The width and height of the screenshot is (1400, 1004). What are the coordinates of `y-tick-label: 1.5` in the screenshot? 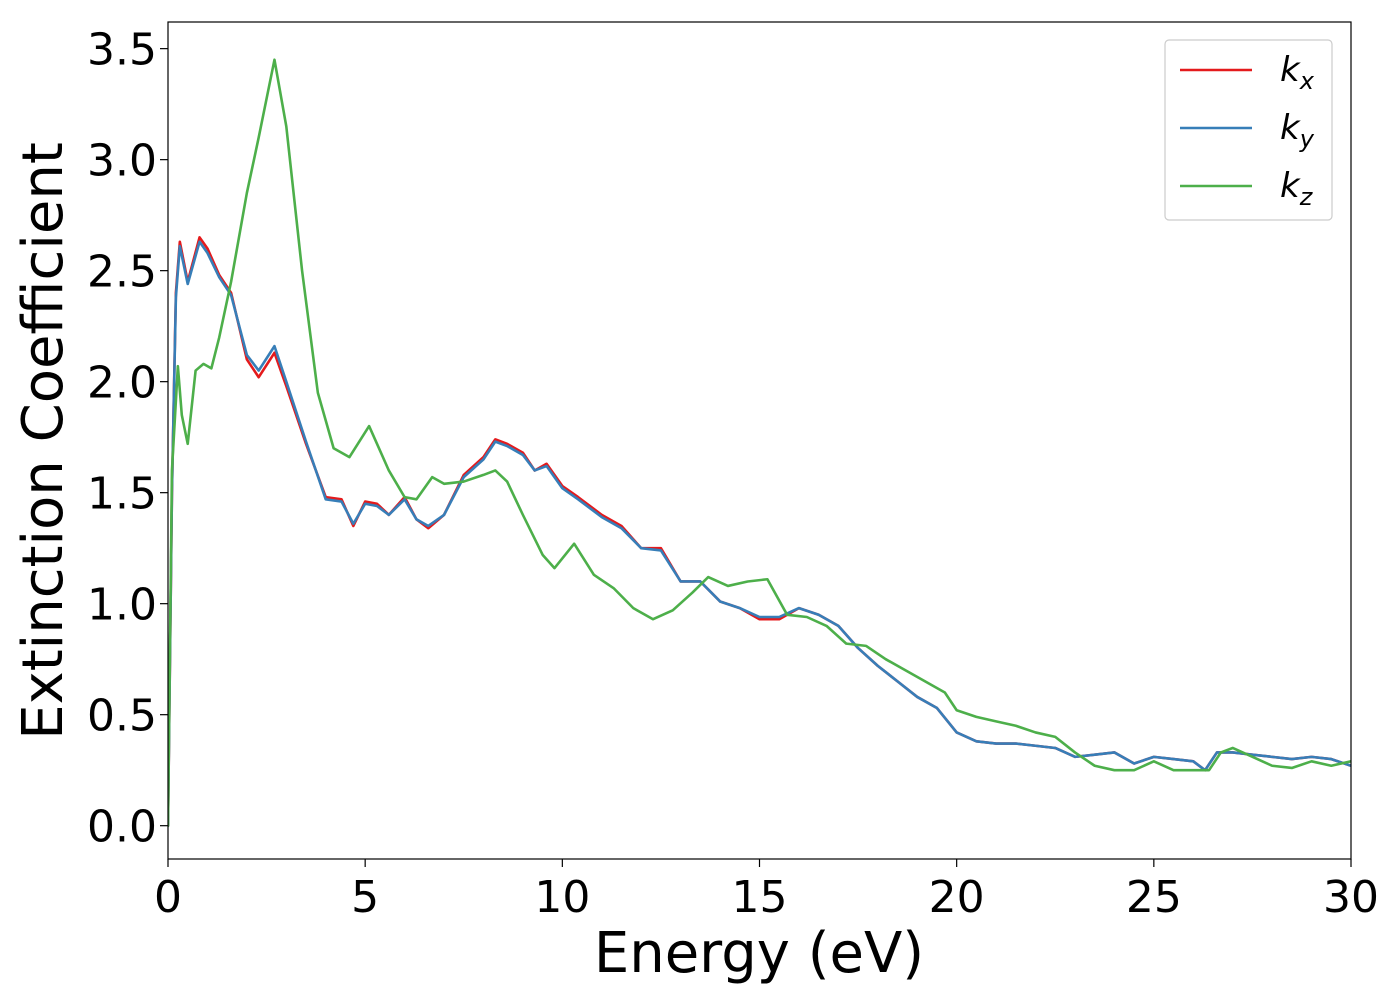 It's located at (122, 494).